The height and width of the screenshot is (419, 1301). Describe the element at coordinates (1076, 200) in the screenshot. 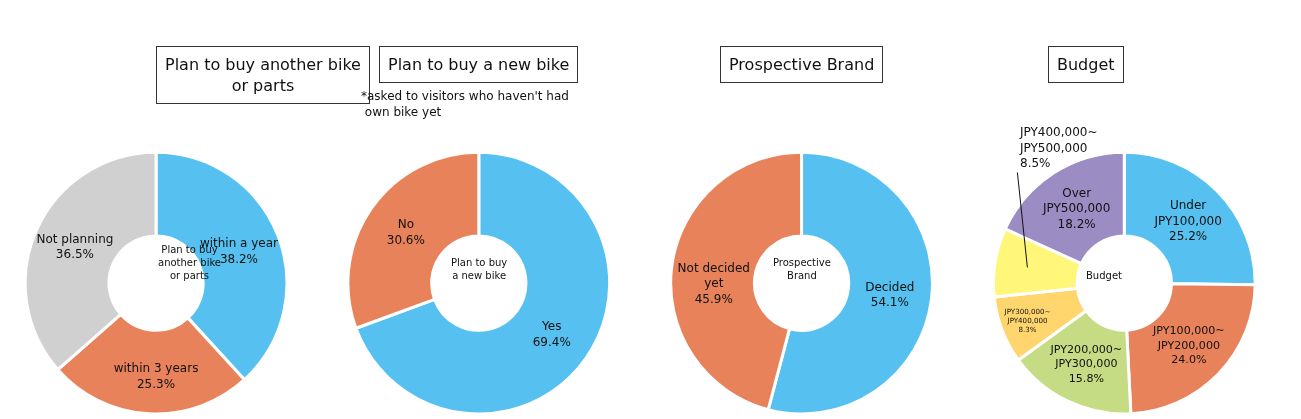

I see `slice-label: Over JPY500,000` at that location.